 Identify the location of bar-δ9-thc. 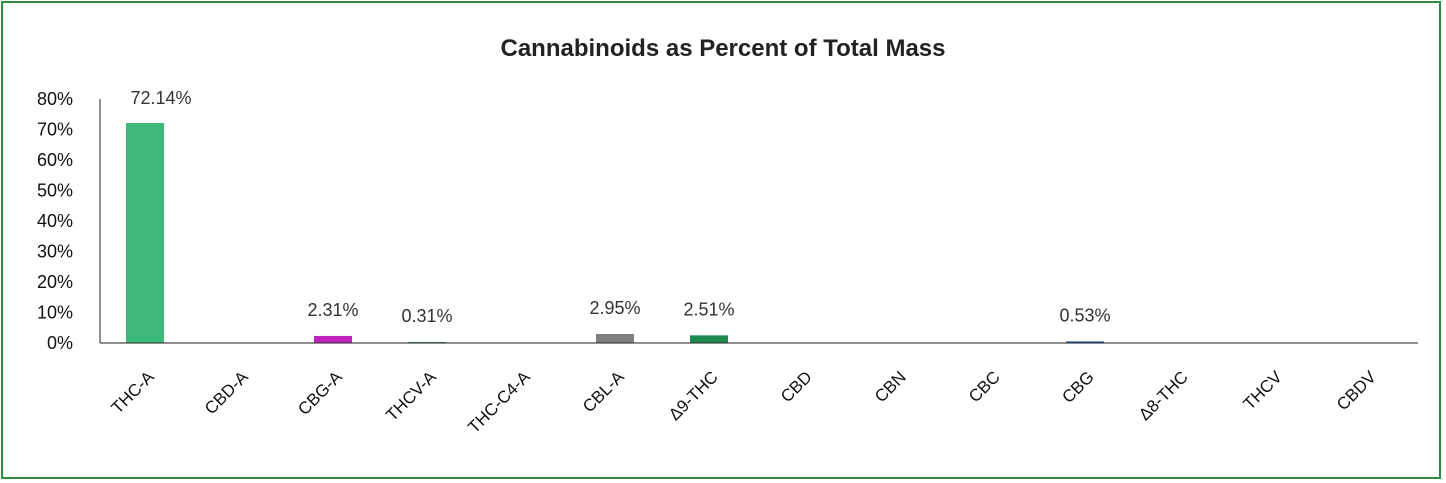
(709, 339).